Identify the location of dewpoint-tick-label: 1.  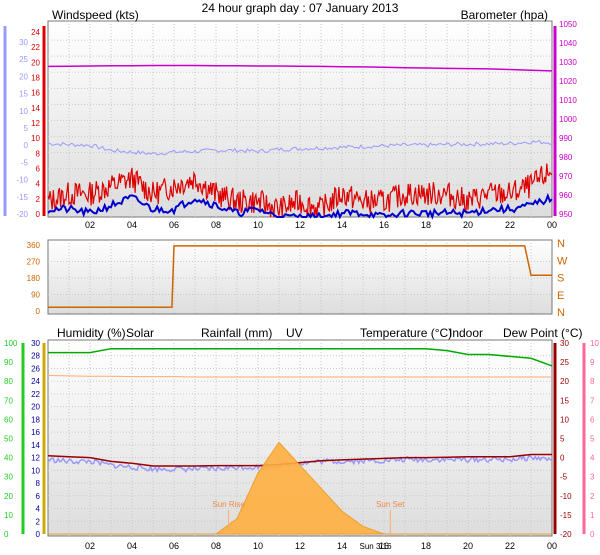
(592, 515).